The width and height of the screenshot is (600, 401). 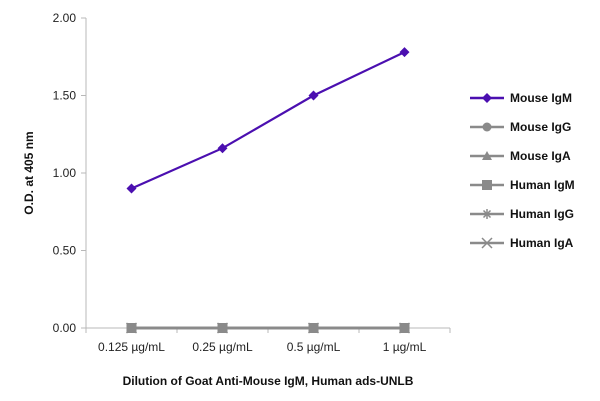 I want to click on legend-label: Human IgA, so click(x=542, y=243).